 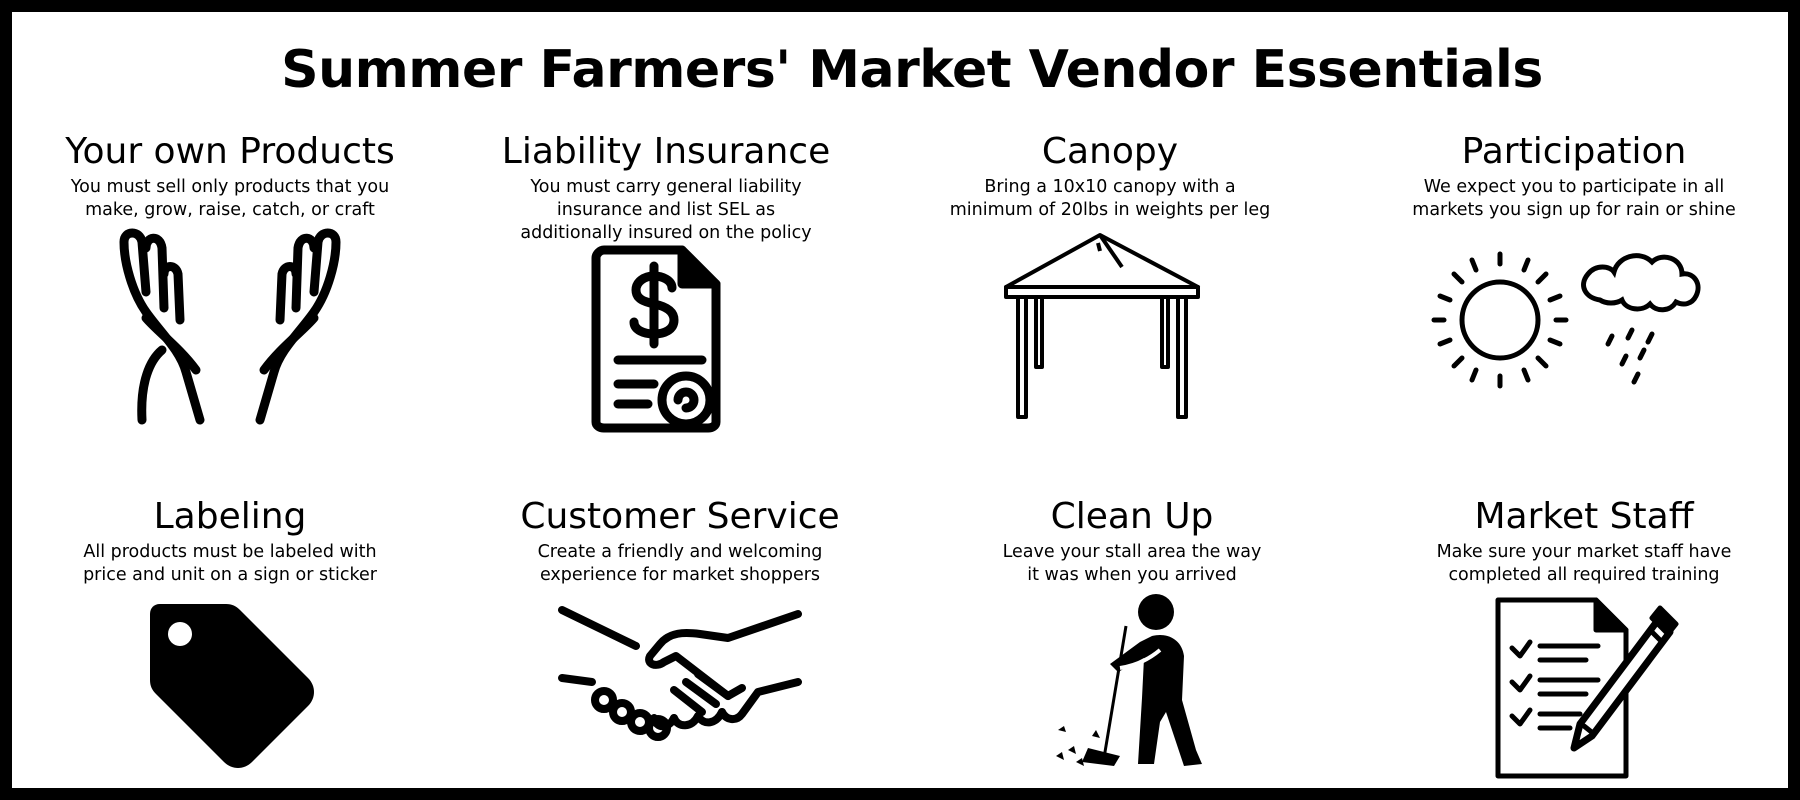 What do you see at coordinates (680, 673) in the screenshot?
I see `handshake-icon` at bounding box center [680, 673].